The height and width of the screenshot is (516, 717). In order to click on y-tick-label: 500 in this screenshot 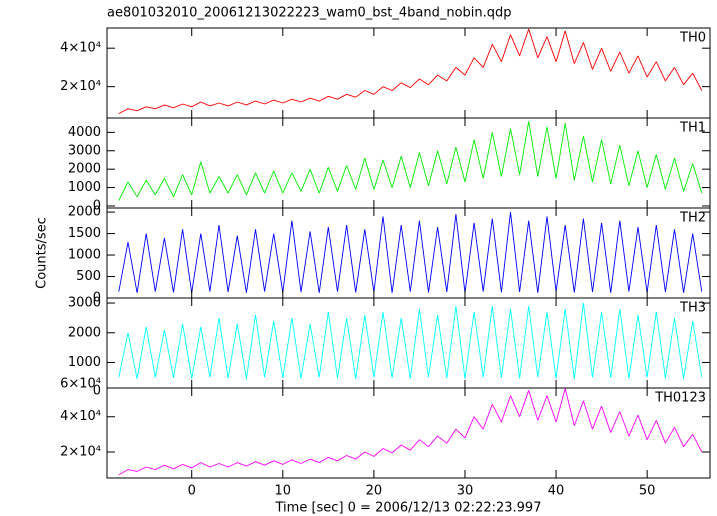, I will do `click(88, 276)`.